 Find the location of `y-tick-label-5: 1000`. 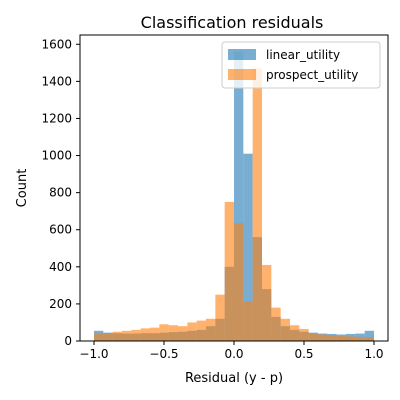

y-tick-label-5: 1000 is located at coordinates (56, 156).